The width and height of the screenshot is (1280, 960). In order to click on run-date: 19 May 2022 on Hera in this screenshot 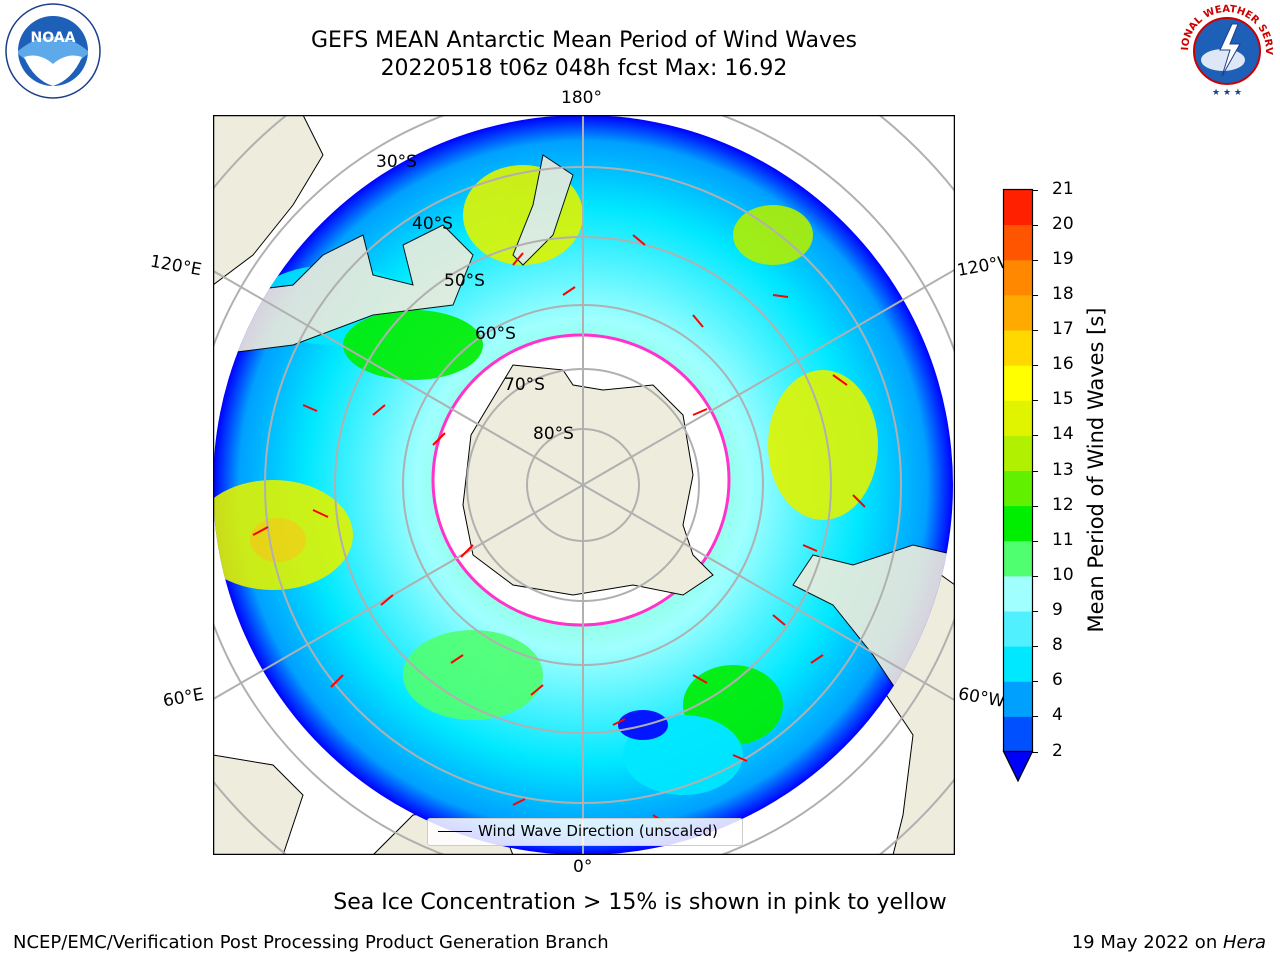, I will do `click(1169, 942)`.